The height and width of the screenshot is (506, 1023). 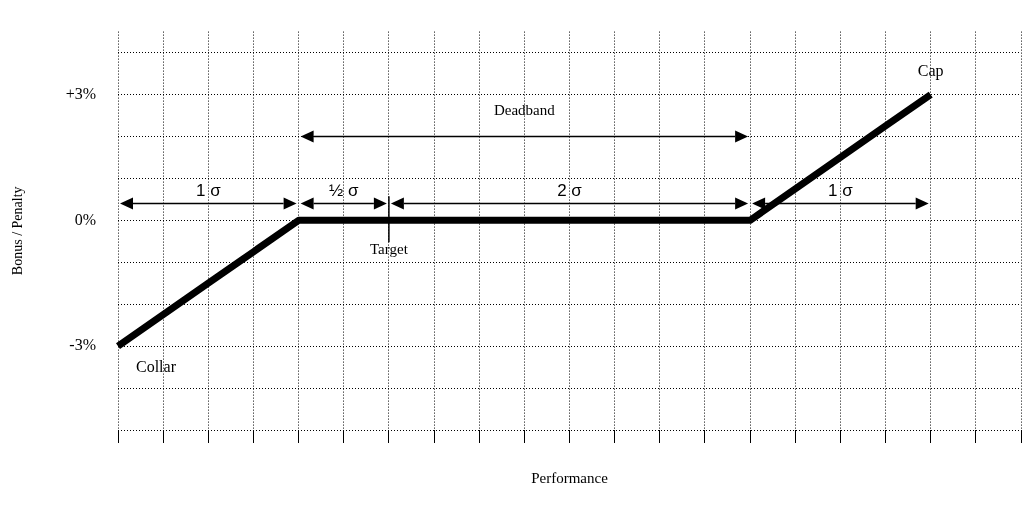 What do you see at coordinates (344, 191) in the screenshot?
I see `annotation: ½ σ` at bounding box center [344, 191].